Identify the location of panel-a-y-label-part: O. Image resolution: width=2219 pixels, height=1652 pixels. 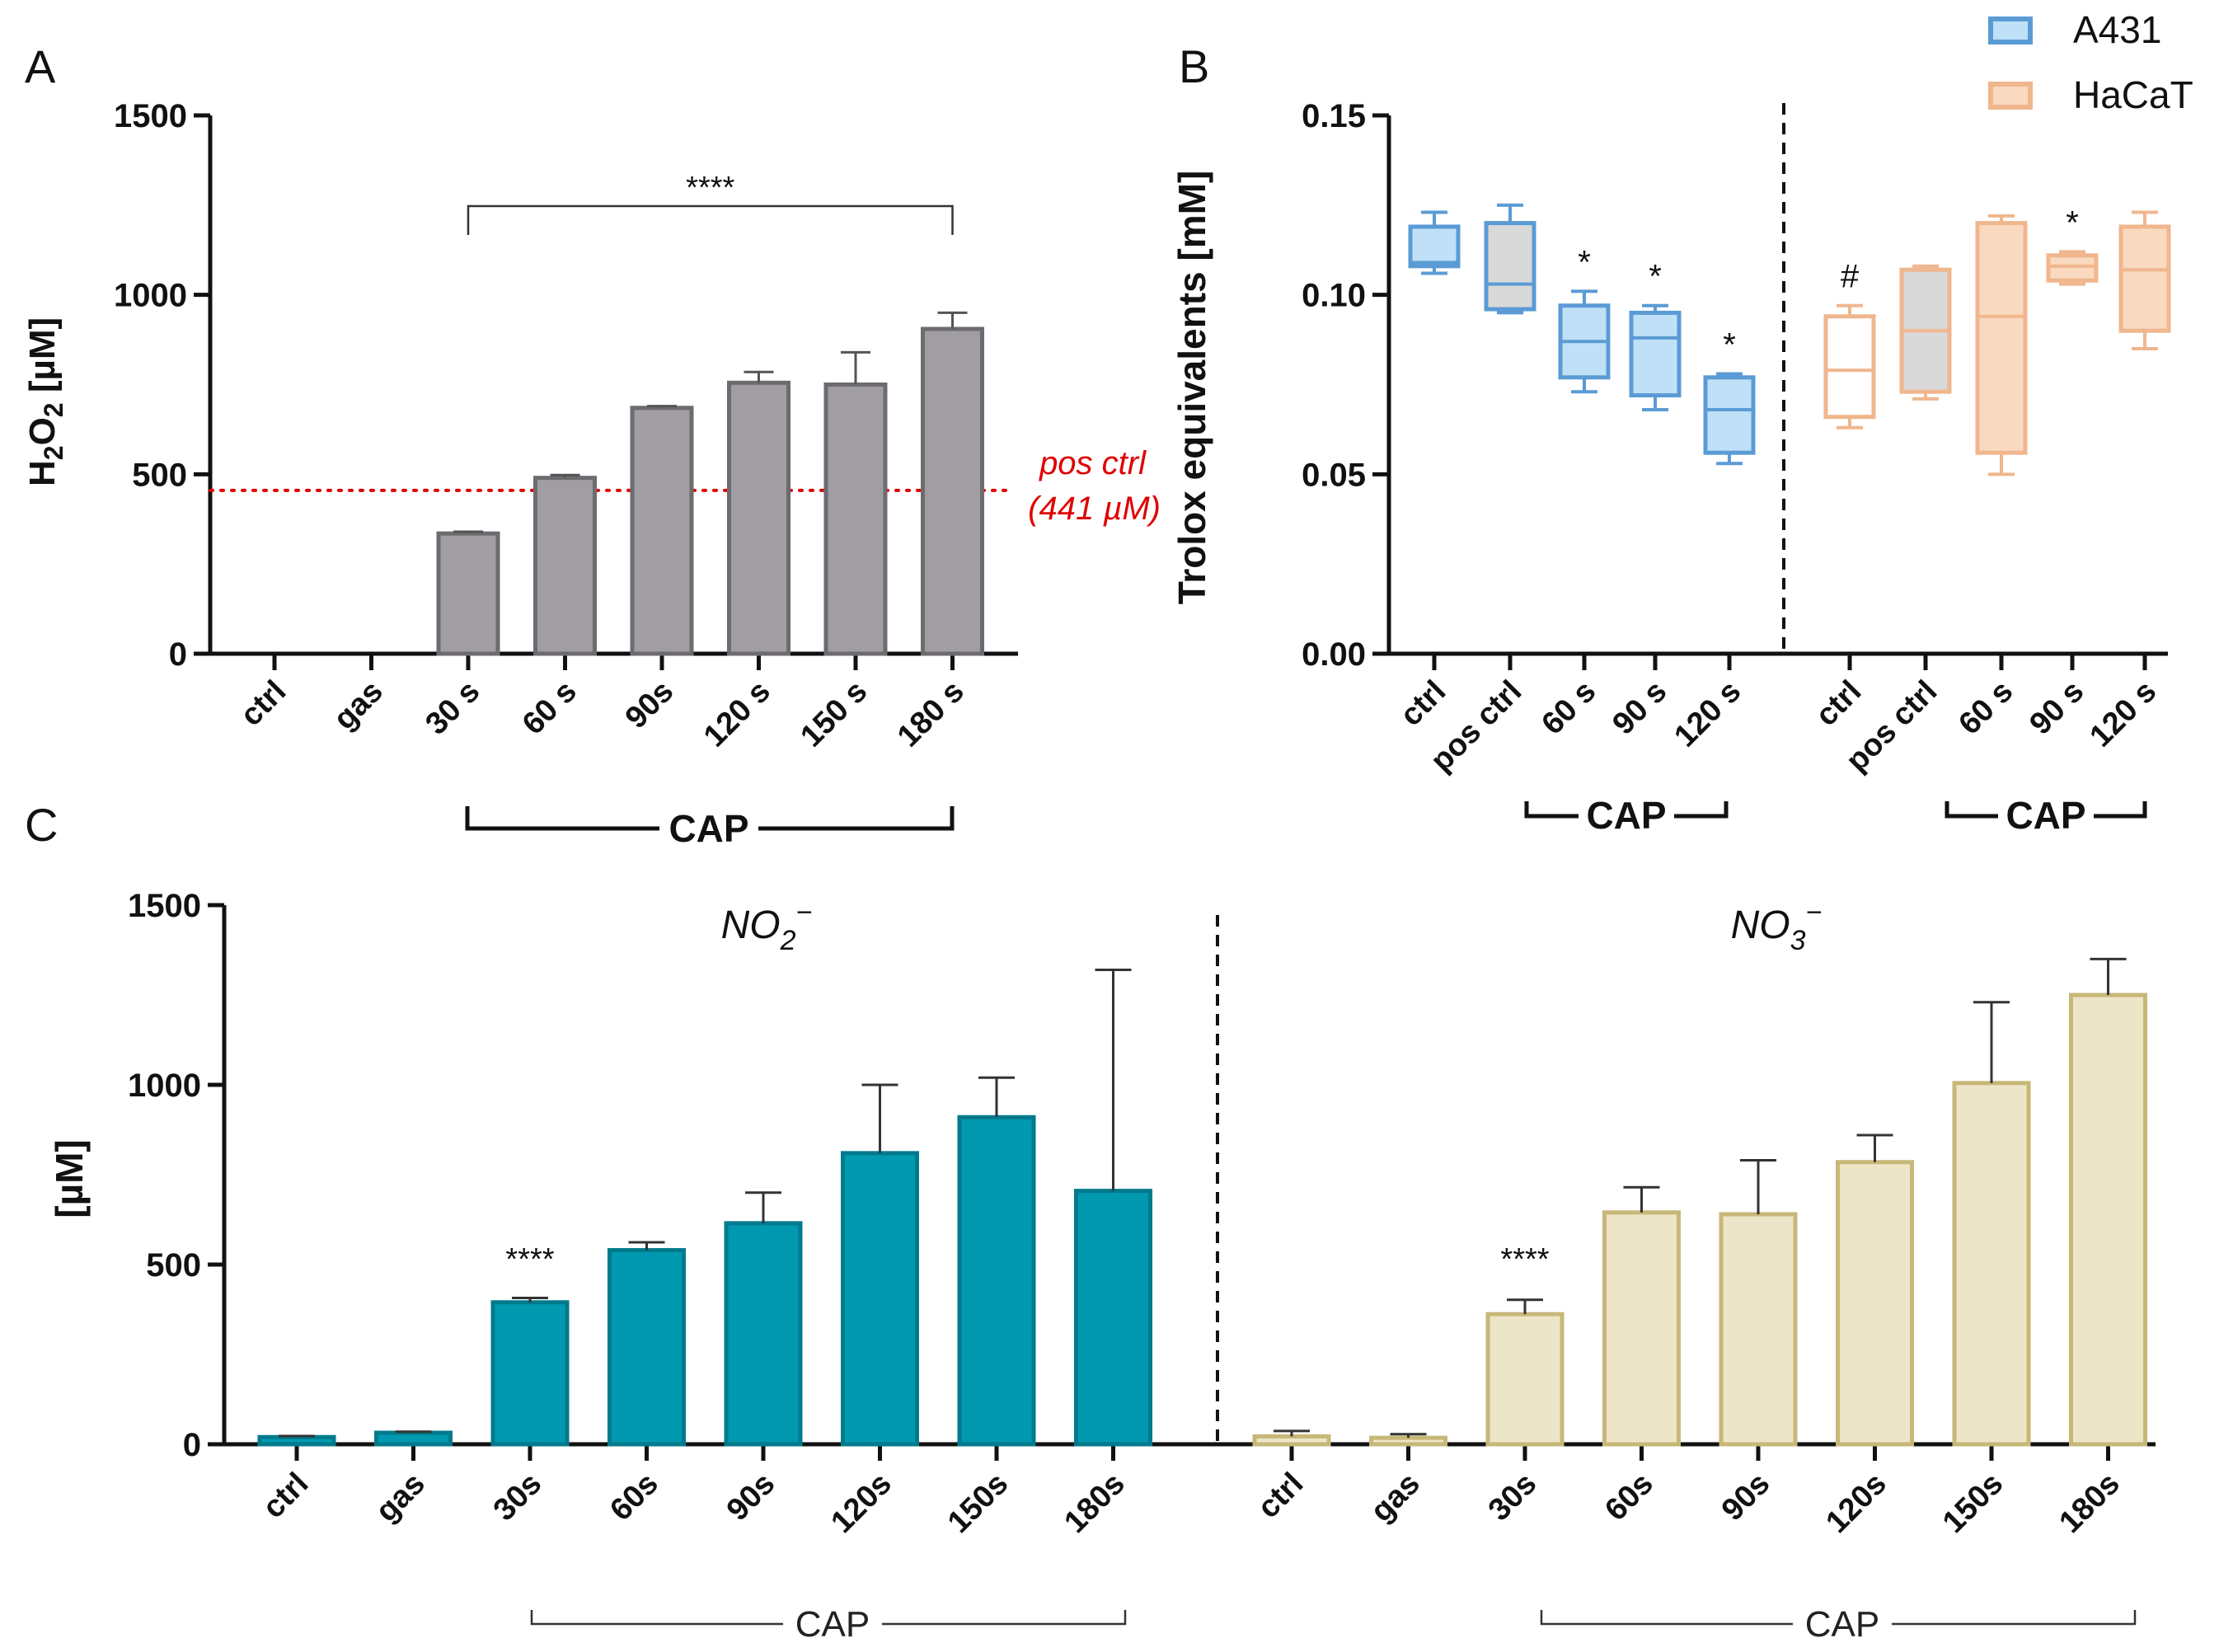
(42, 431).